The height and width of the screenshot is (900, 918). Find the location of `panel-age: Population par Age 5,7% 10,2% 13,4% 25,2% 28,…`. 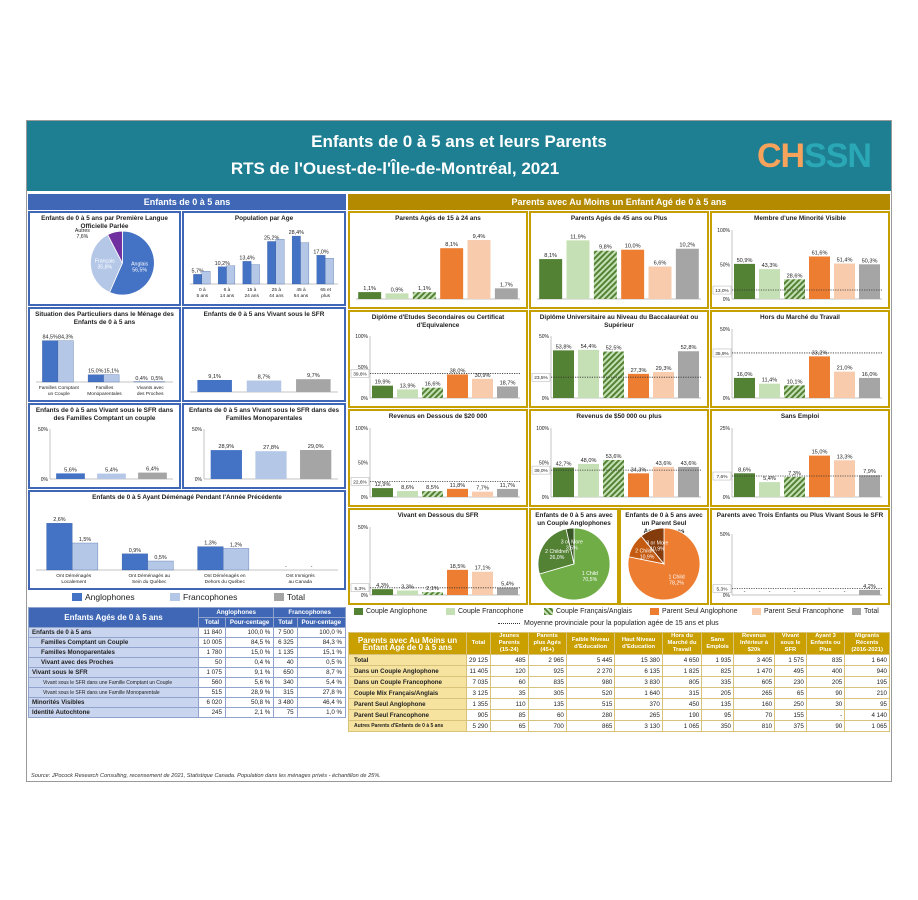

panel-age: Population par Age 5,7% 10,2% 13,4% 25,2% 28,… is located at coordinates (264, 258).